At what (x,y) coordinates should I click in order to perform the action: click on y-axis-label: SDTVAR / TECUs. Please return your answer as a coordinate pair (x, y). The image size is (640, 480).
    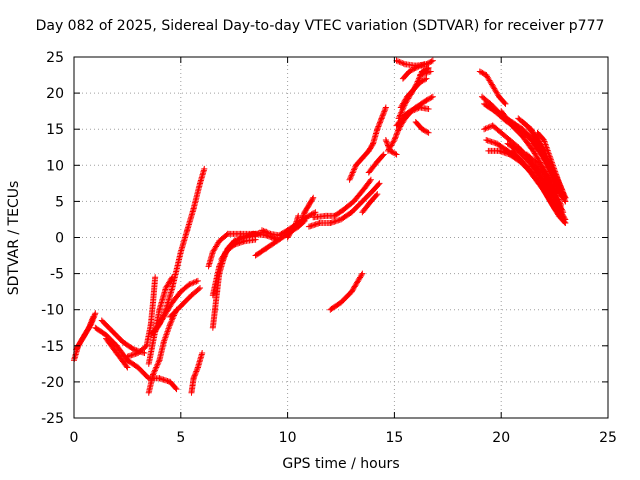
    Looking at the image, I should click on (14, 238).